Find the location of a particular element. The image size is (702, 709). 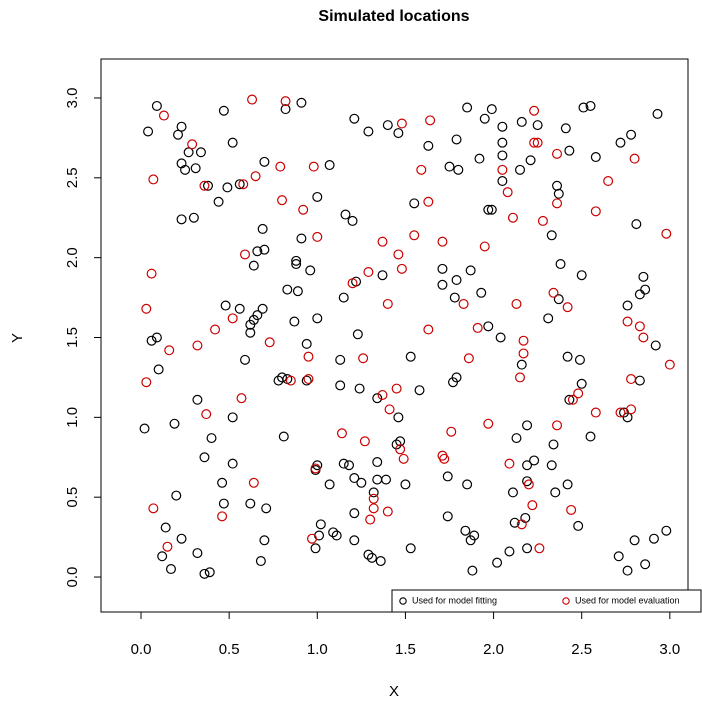

x-tick-label: 2.0 is located at coordinates (493, 649).